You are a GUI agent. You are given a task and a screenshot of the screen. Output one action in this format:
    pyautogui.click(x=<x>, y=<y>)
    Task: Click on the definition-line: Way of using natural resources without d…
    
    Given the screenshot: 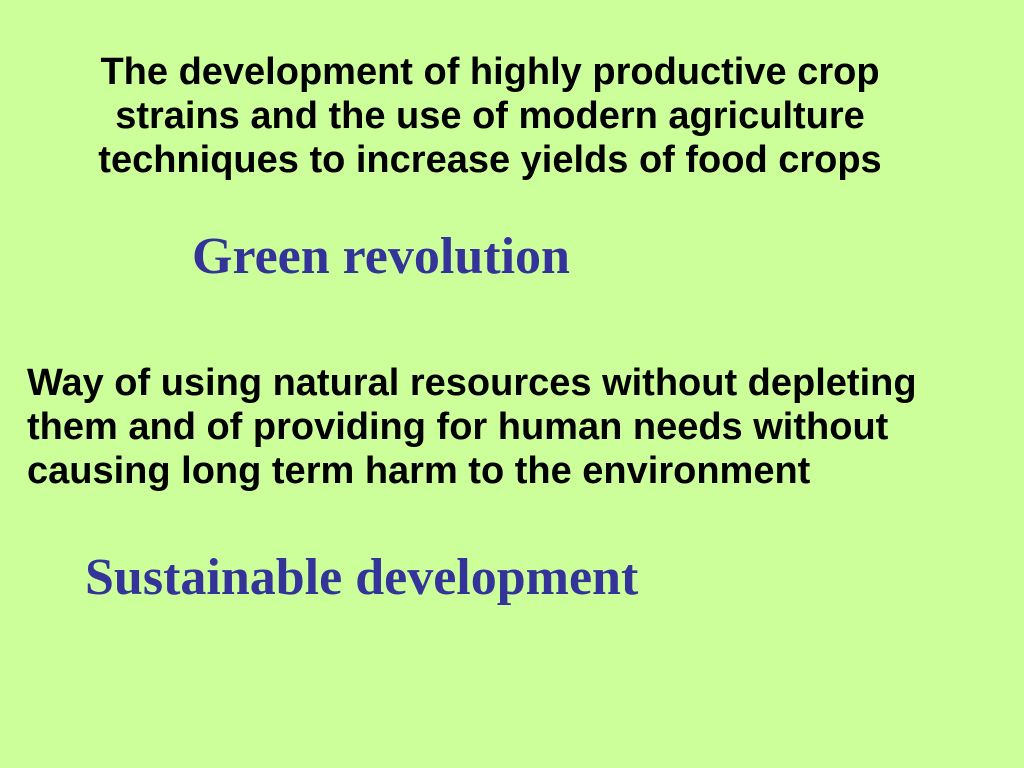 What is the action you would take?
    pyautogui.click(x=472, y=383)
    